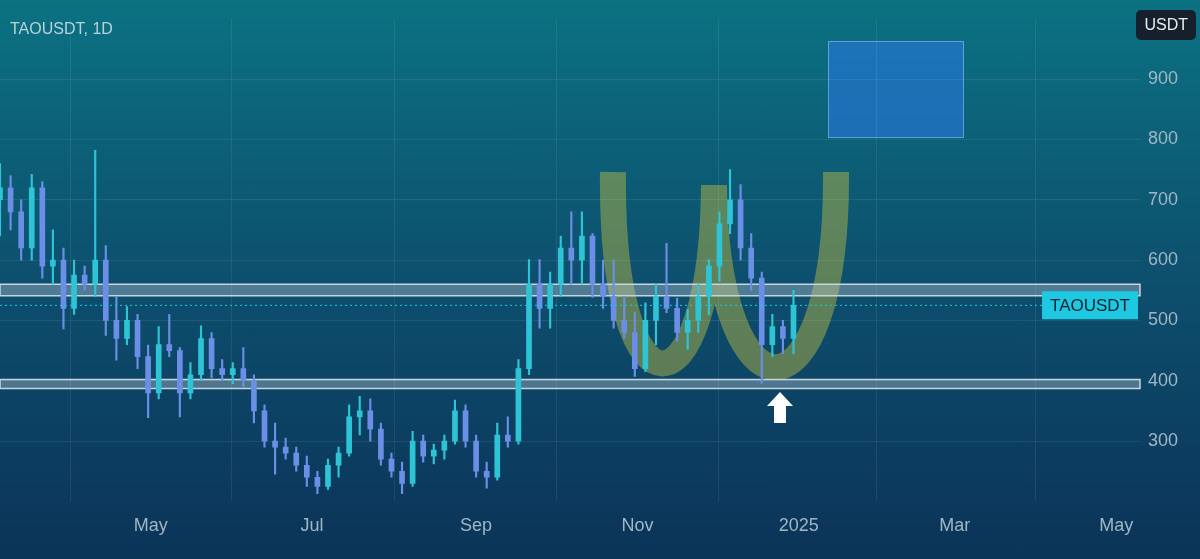  What do you see at coordinates (1163, 379) in the screenshot?
I see `y-tick-label: 400` at bounding box center [1163, 379].